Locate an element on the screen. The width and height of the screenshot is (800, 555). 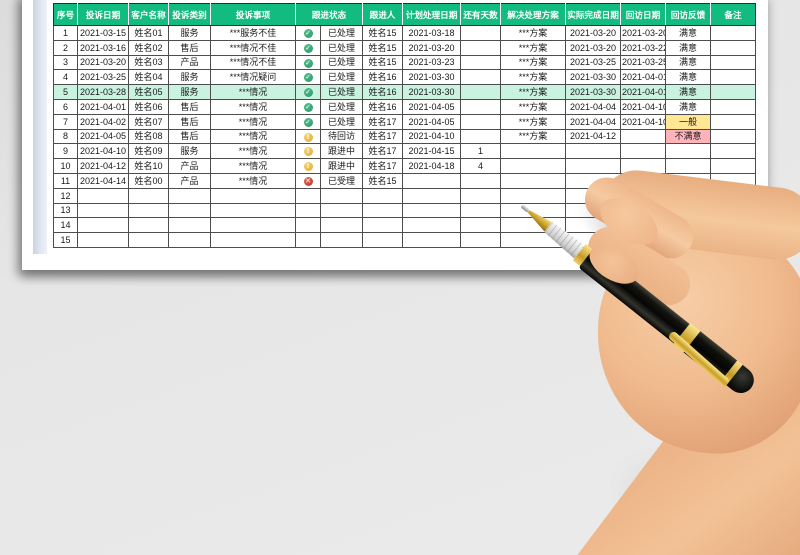
column-header: 跟进人 is located at coordinates (383, 14).